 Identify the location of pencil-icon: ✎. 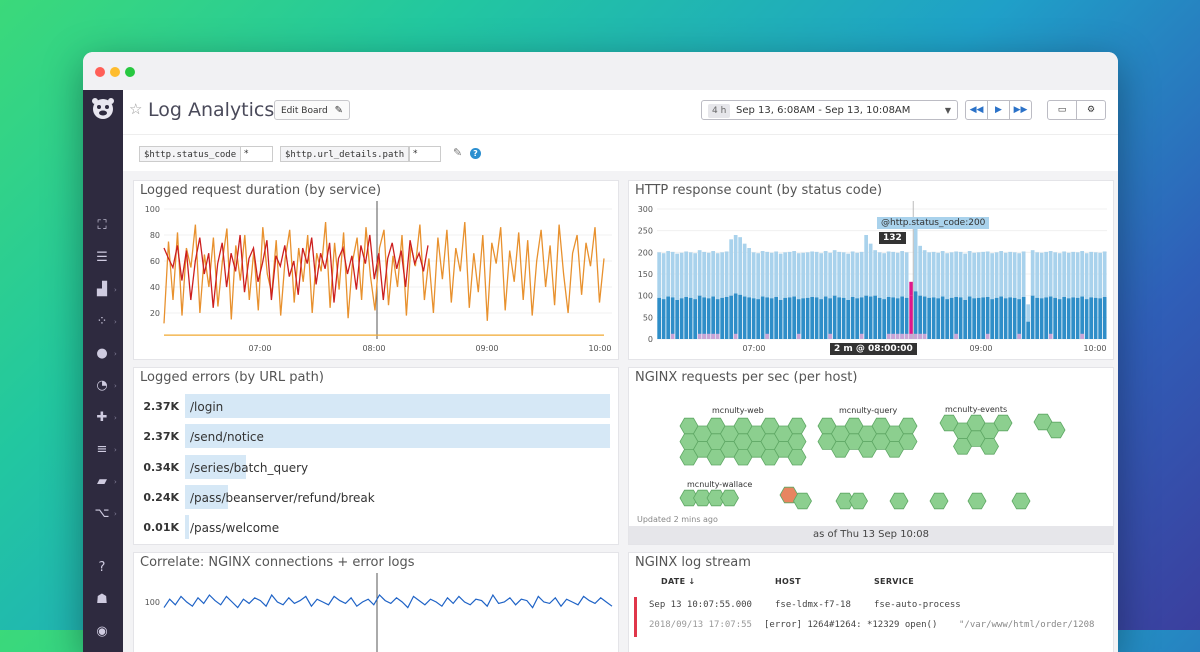
(458, 152).